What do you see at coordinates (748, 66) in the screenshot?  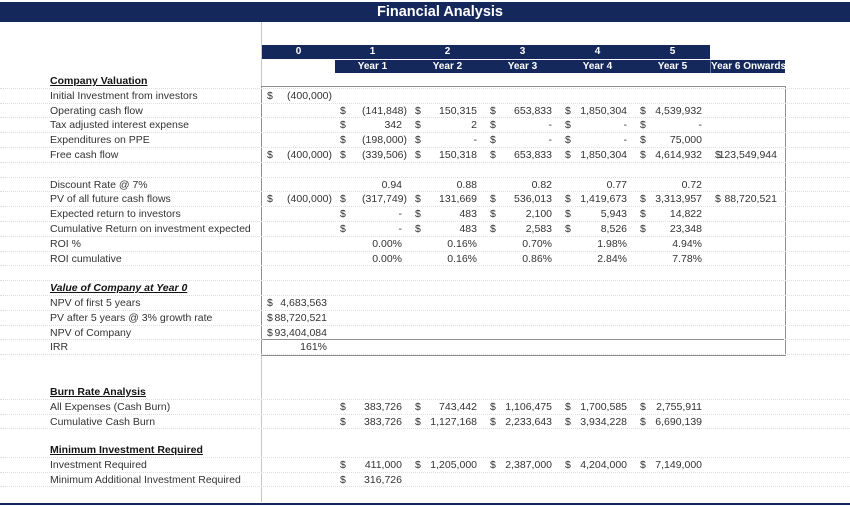 I see `column-header-year6: Year 6 Onwards` at bounding box center [748, 66].